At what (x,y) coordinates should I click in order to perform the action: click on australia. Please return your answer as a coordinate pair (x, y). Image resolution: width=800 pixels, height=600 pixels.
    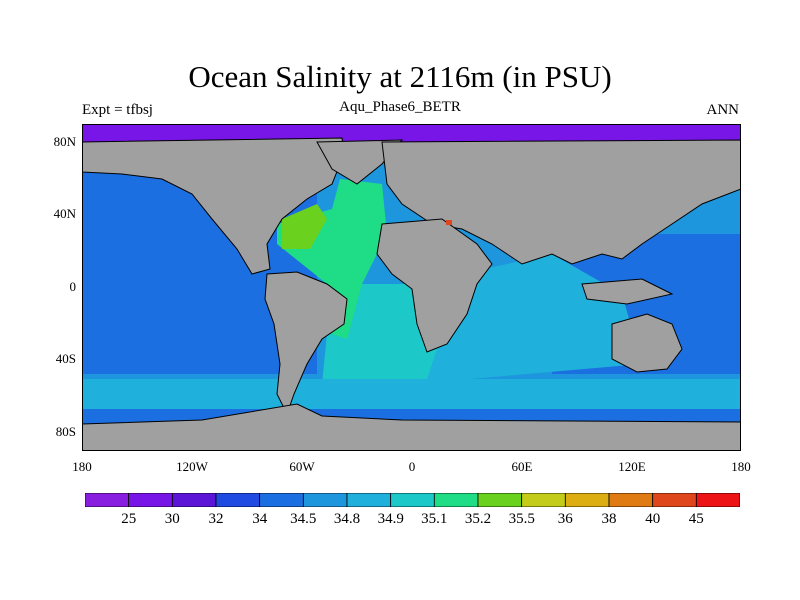
    Looking at the image, I should click on (647, 343).